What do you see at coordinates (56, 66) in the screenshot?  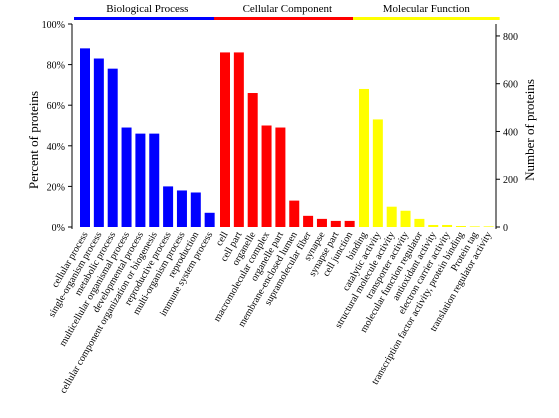 I see `left-tick-label: 80%` at bounding box center [56, 66].